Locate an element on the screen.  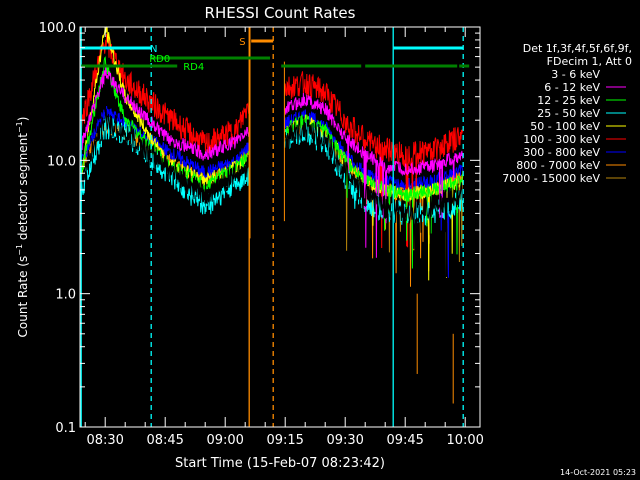
y-tick-label: 10.0 is located at coordinates (61, 161).